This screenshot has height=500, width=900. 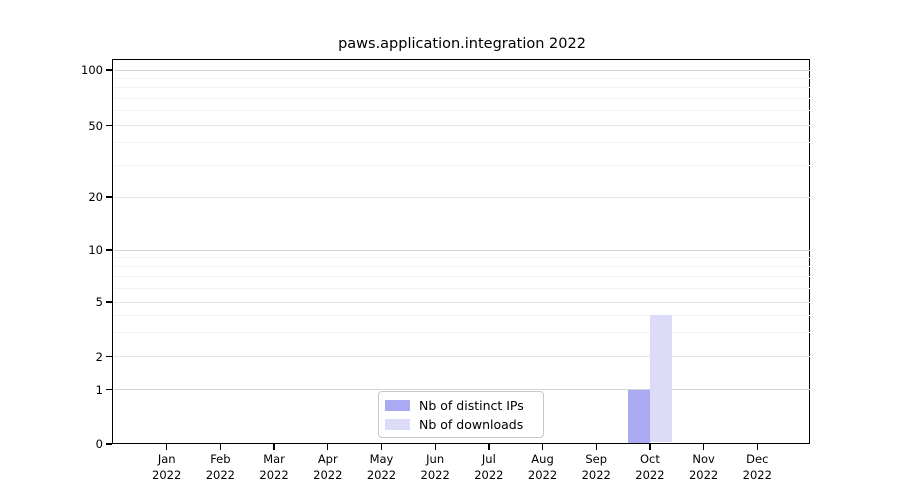 I want to click on x-tick-label: May 2022, so click(x=381, y=467).